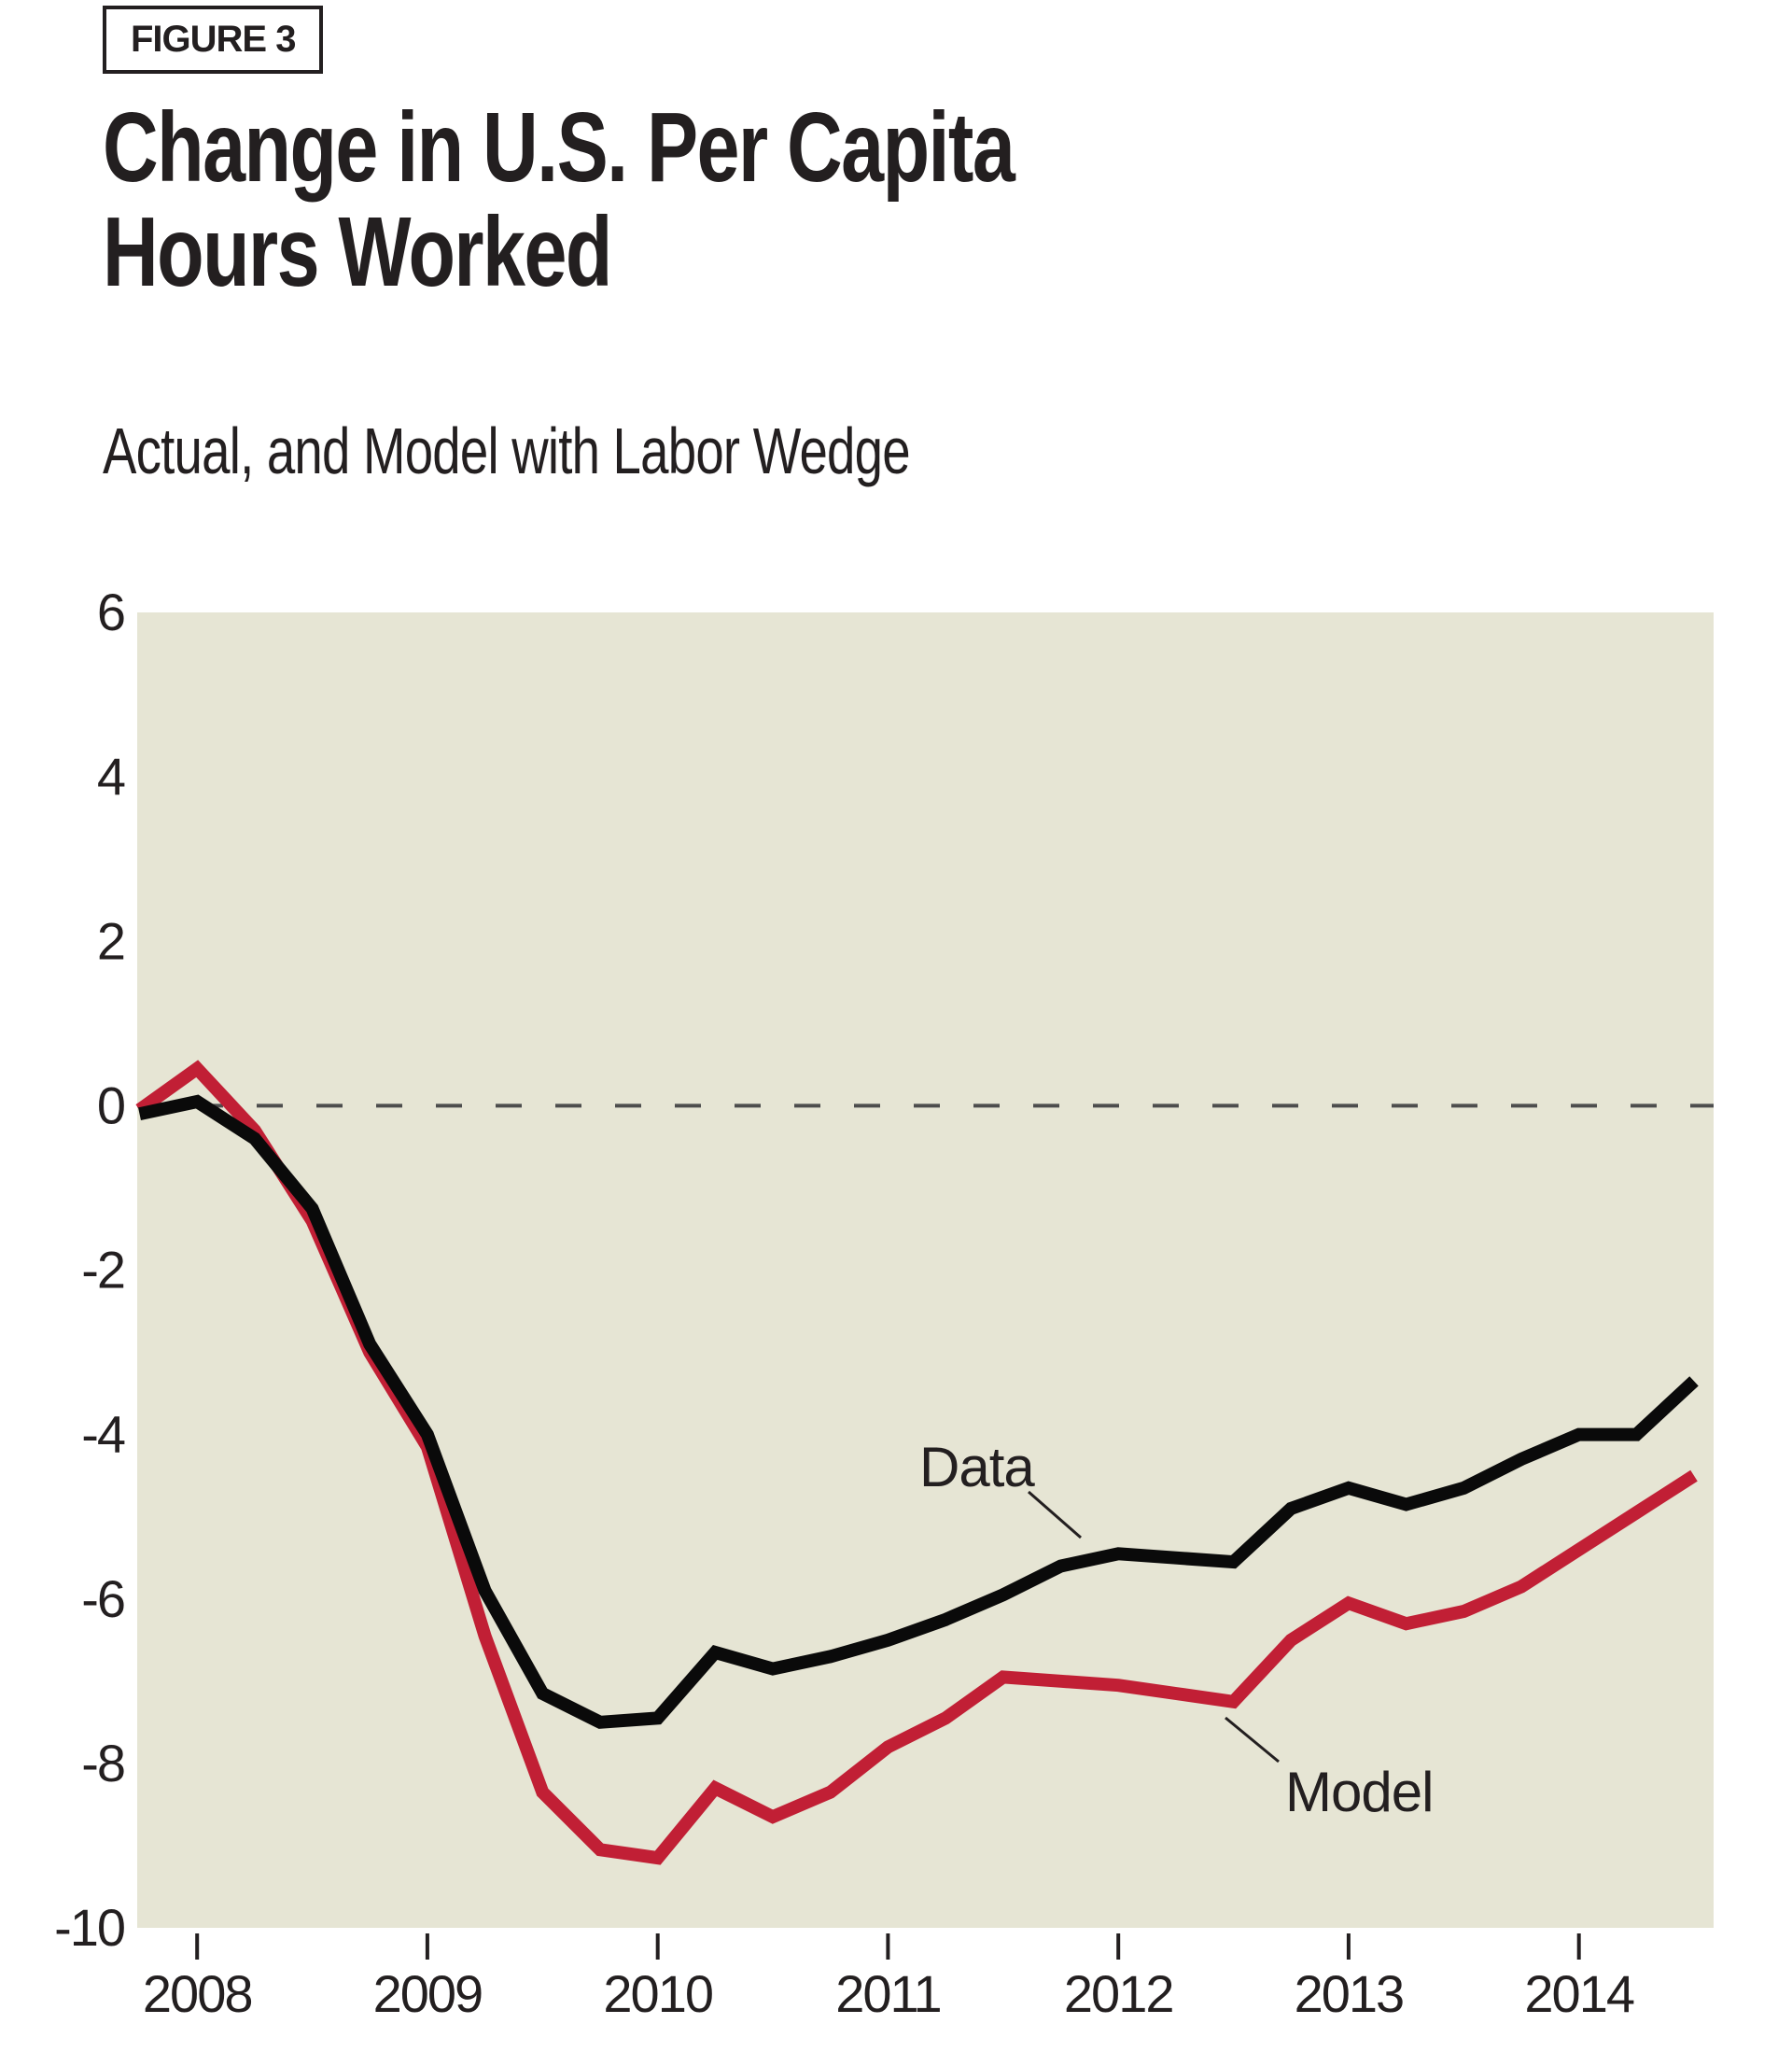 The height and width of the screenshot is (2066, 1792). I want to click on y-tick-label--10: -10, so click(89, 1927).